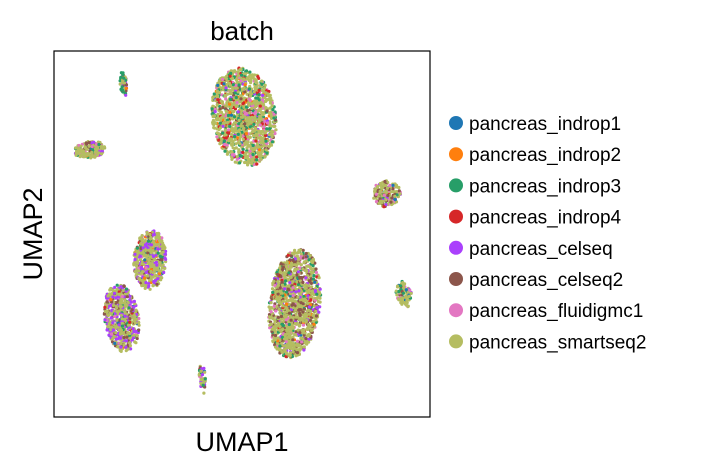 The image size is (701, 472). I want to click on x-axis-label: UMAP1, so click(241, 442).